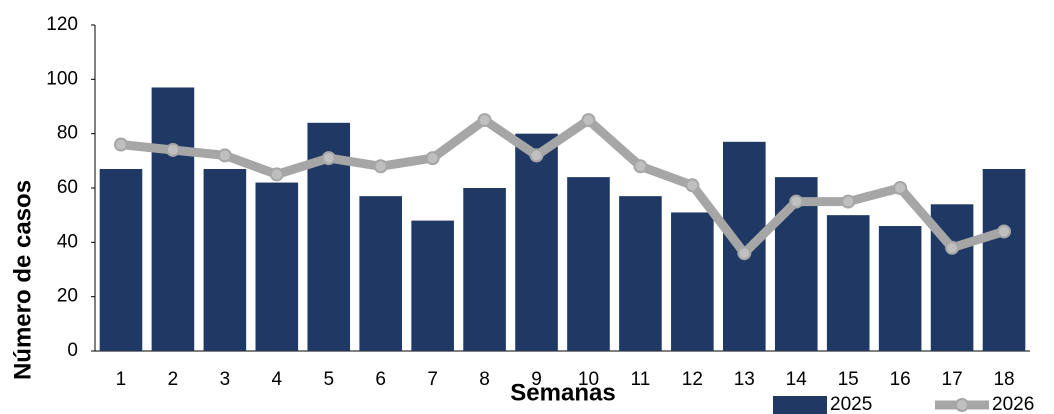 This screenshot has width=1054, height=414. What do you see at coordinates (380, 379) in the screenshot?
I see `x-tick-label: 6` at bounding box center [380, 379].